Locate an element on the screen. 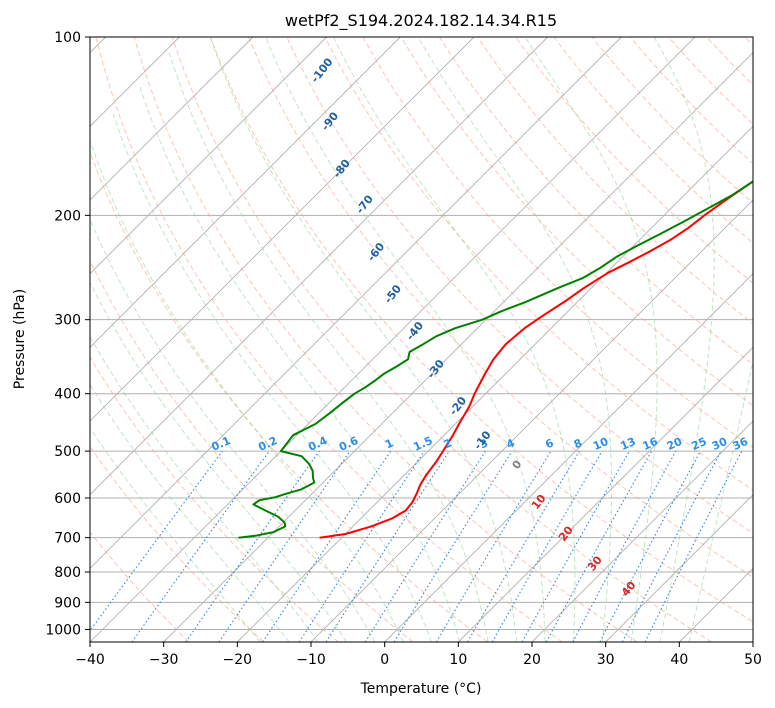 Image resolution: width=775 pixels, height=708 pixels. x-tick-label: 0 is located at coordinates (384, 660).